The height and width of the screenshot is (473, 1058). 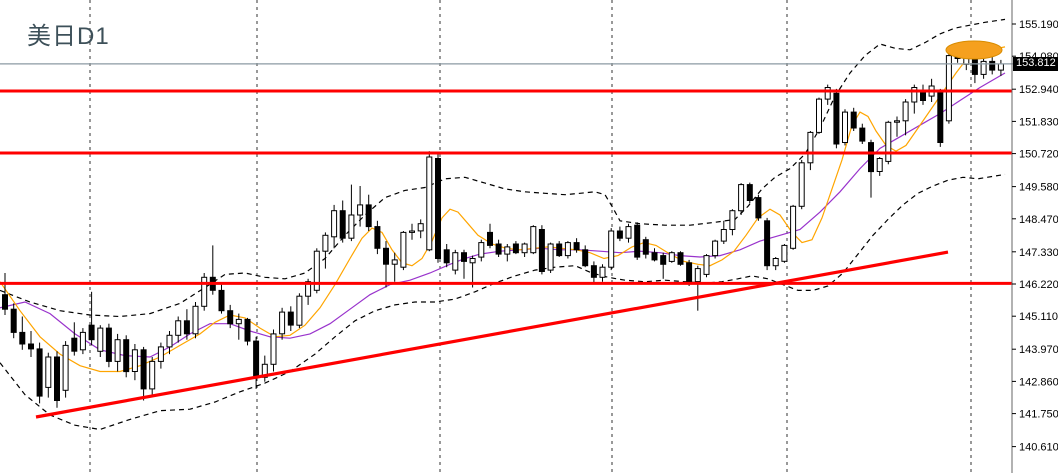 I want to click on price-axis-label: 149.580, so click(x=1038, y=188).